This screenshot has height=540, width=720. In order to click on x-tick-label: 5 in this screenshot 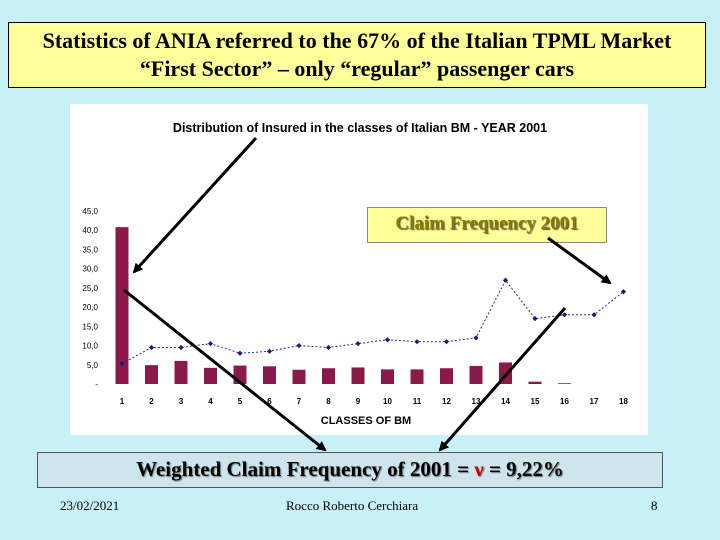, I will do `click(240, 401)`.